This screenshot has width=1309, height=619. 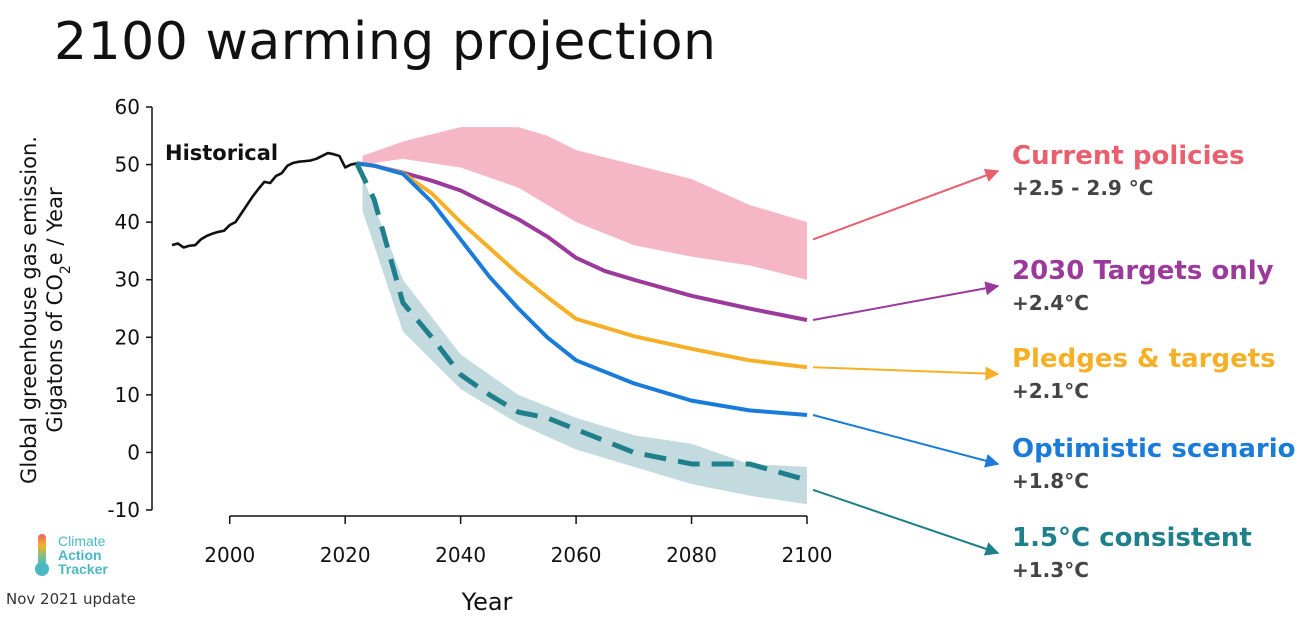 What do you see at coordinates (1154, 449) in the screenshot?
I see `annotation-label-optimistic-scenario: Optimistic scenario` at bounding box center [1154, 449].